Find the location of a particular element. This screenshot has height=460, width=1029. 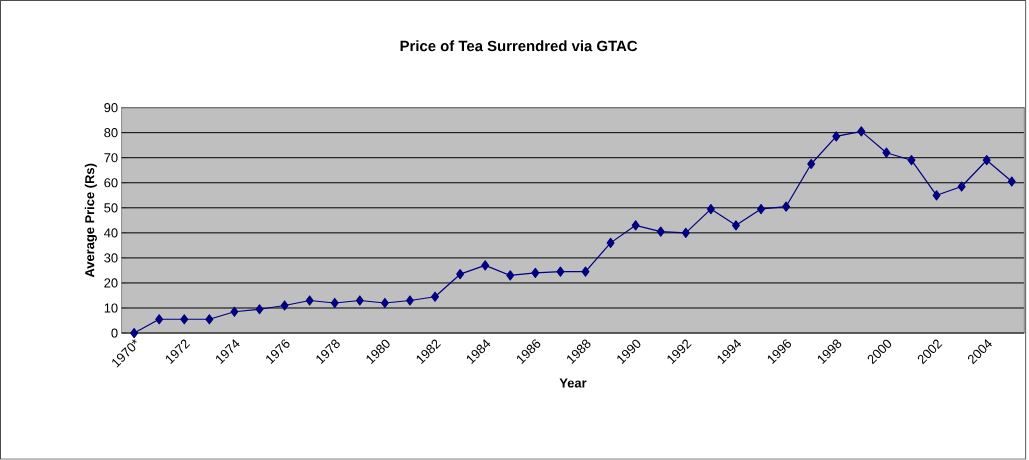

y-tick-label: 40 is located at coordinates (111, 233).